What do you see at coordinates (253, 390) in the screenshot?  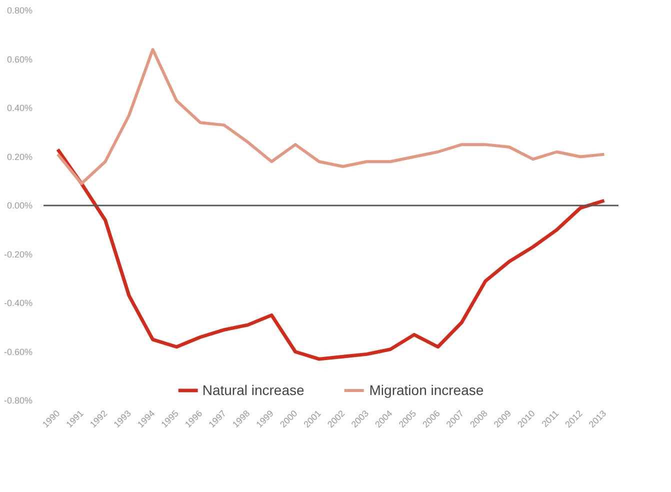 I see `legend-label: Natural increase` at bounding box center [253, 390].